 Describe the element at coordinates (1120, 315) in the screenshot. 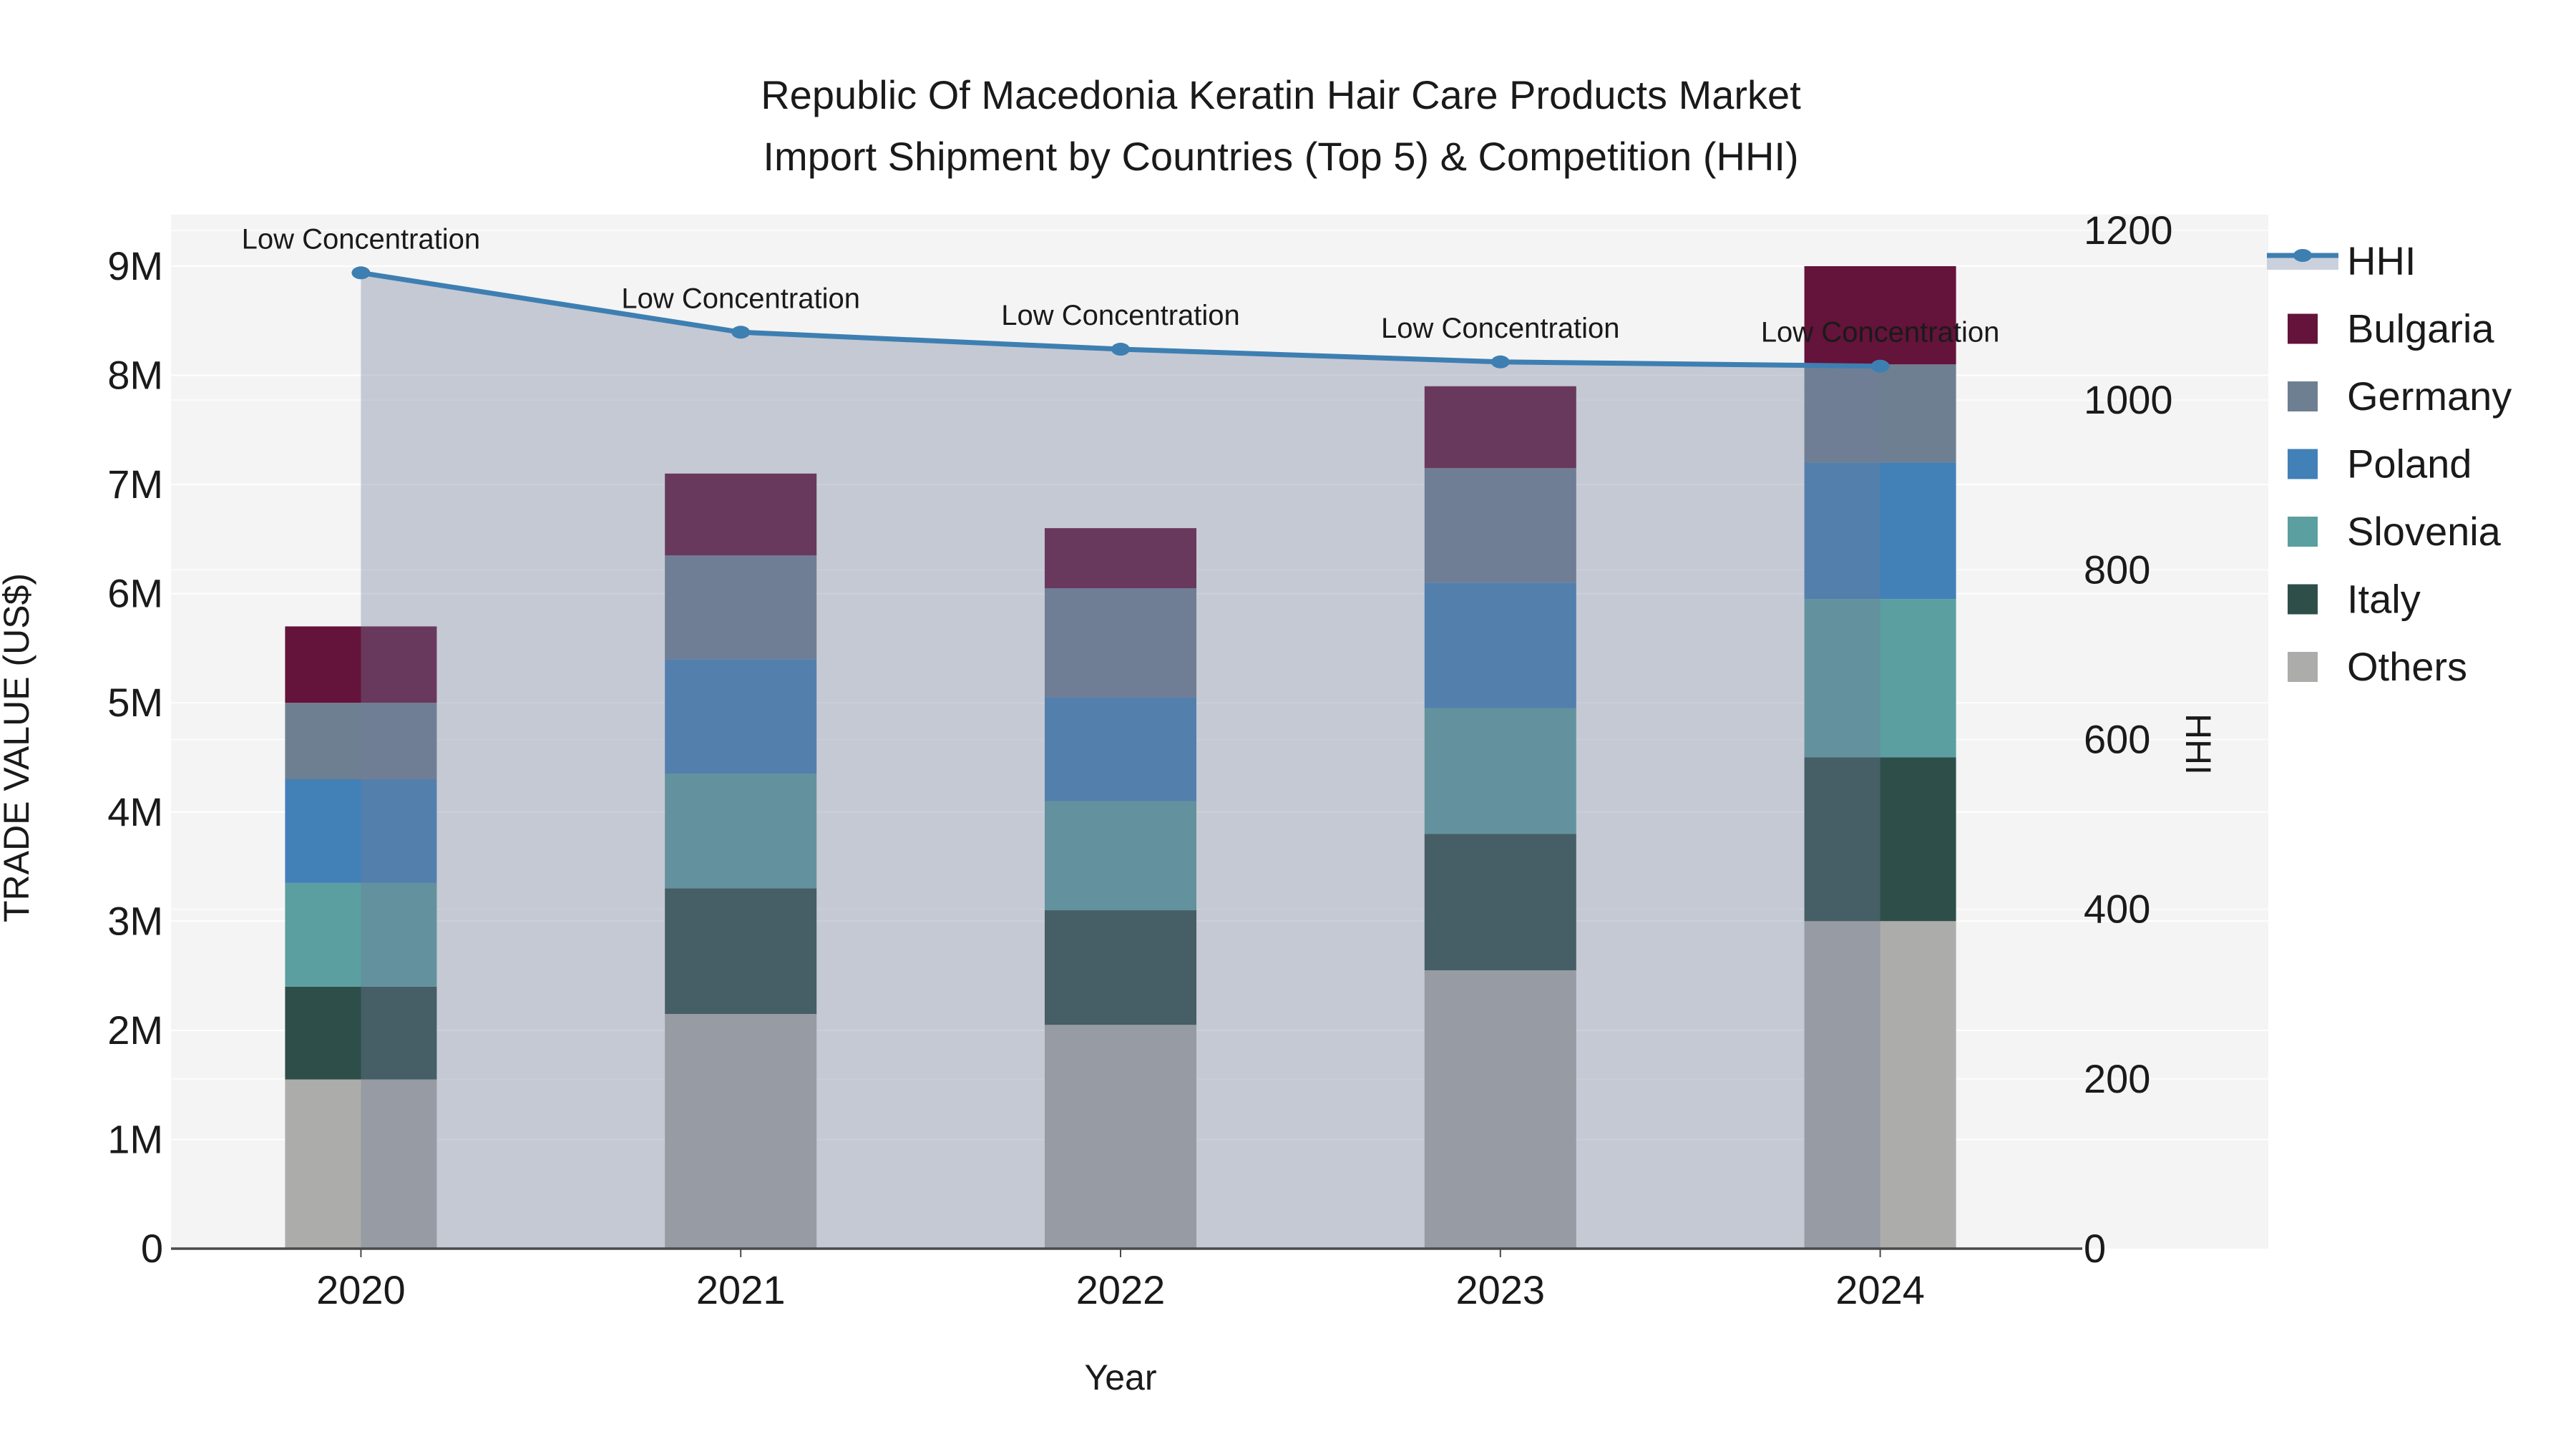

I see `annotation-low-concentration-2022: Low Concentration` at that location.